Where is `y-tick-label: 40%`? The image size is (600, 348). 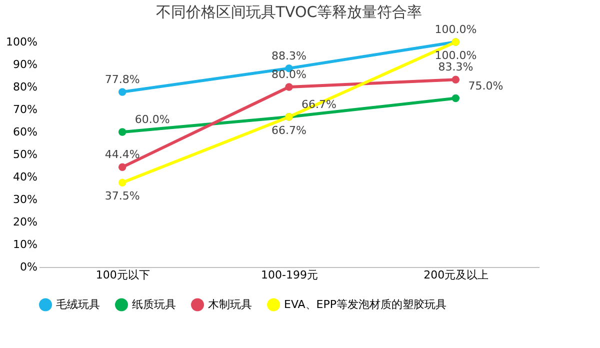
y-tick-label: 40% is located at coordinates (25, 177).